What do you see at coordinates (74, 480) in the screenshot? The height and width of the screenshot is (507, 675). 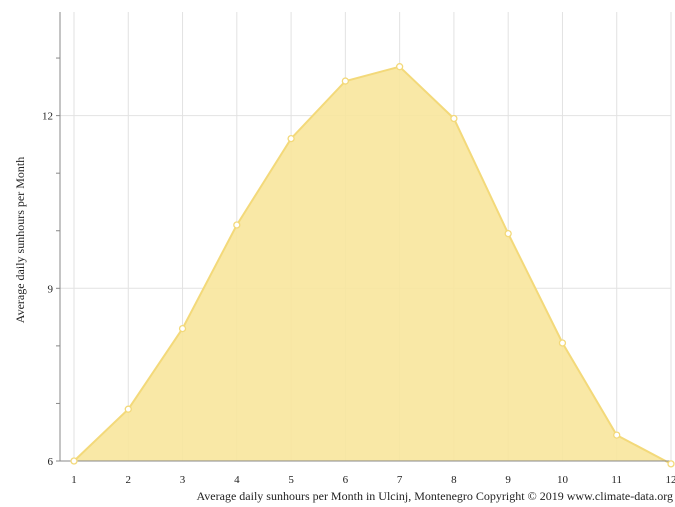 I see `x-tick-label: 1` at bounding box center [74, 480].